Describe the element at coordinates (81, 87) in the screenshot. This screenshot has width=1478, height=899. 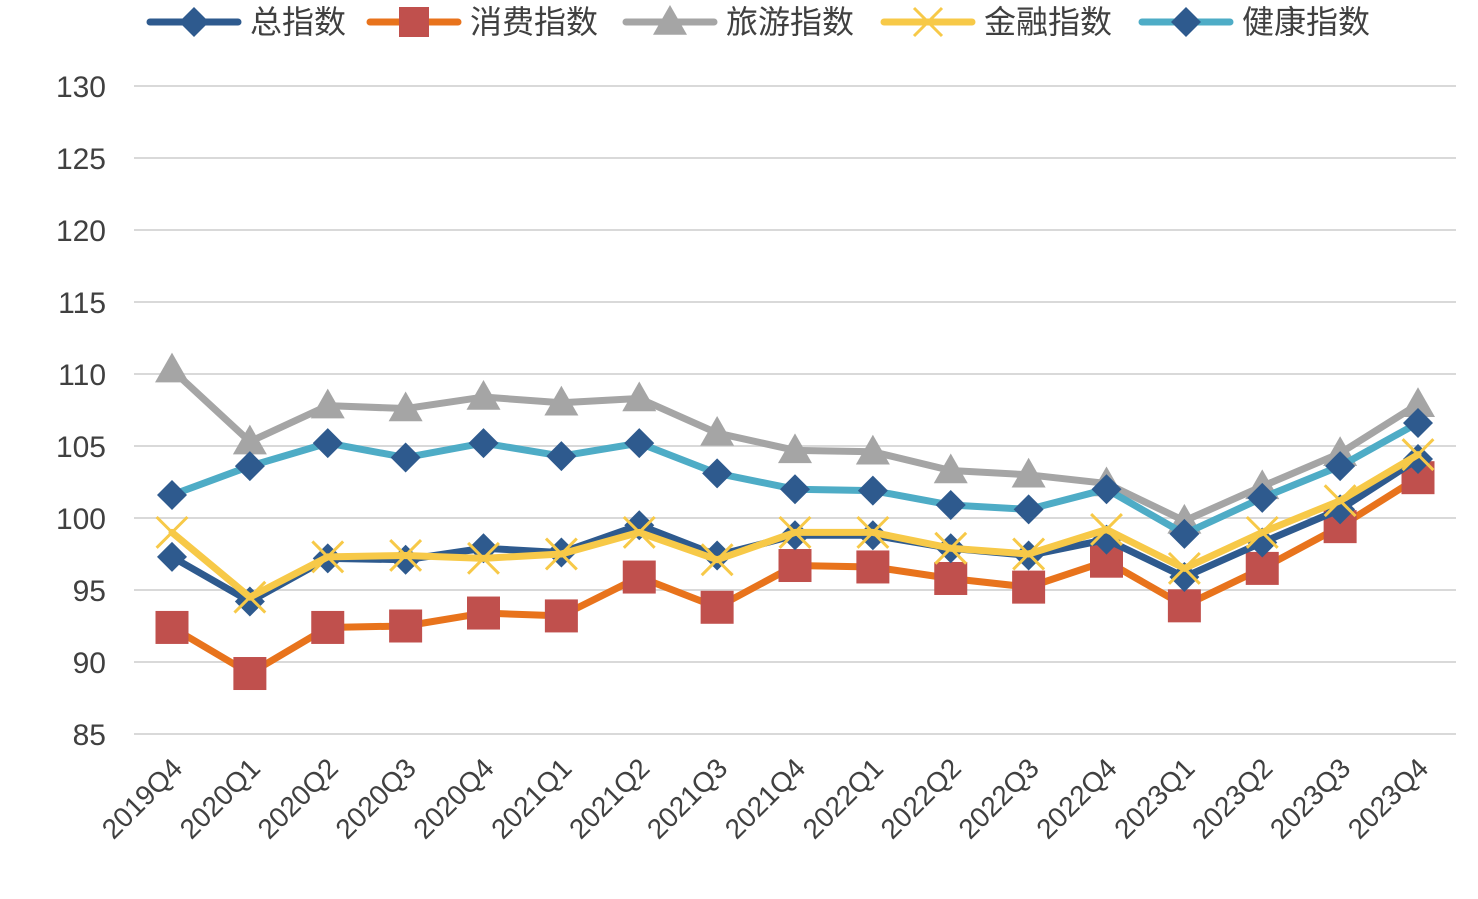
I see `y-tick-label: 130` at that location.